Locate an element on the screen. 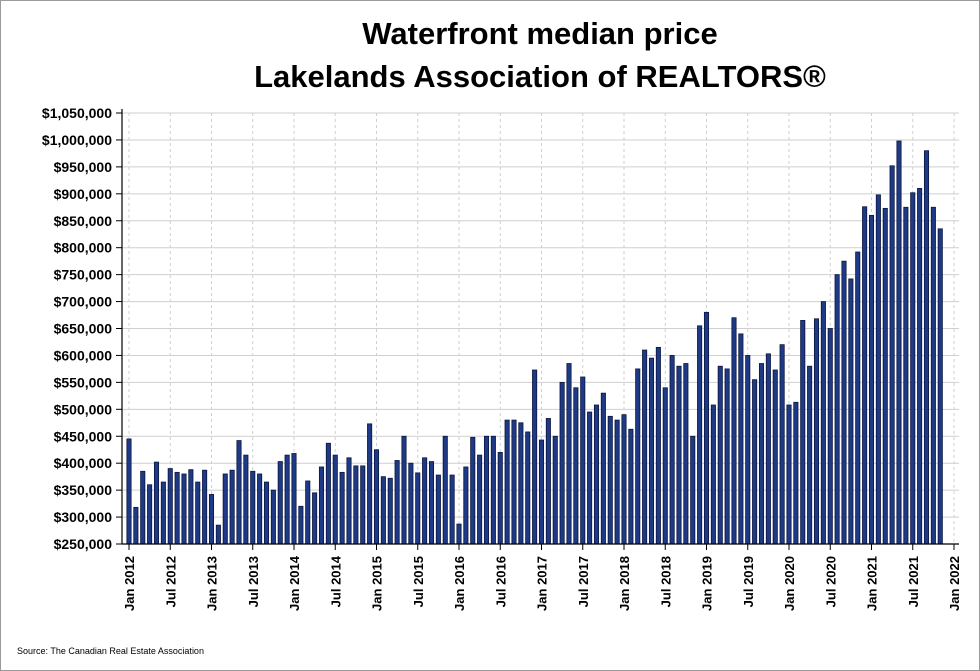 Image resolution: width=980 pixels, height=671 pixels. x-tick-label: Jan 2016 is located at coordinates (459, 583).